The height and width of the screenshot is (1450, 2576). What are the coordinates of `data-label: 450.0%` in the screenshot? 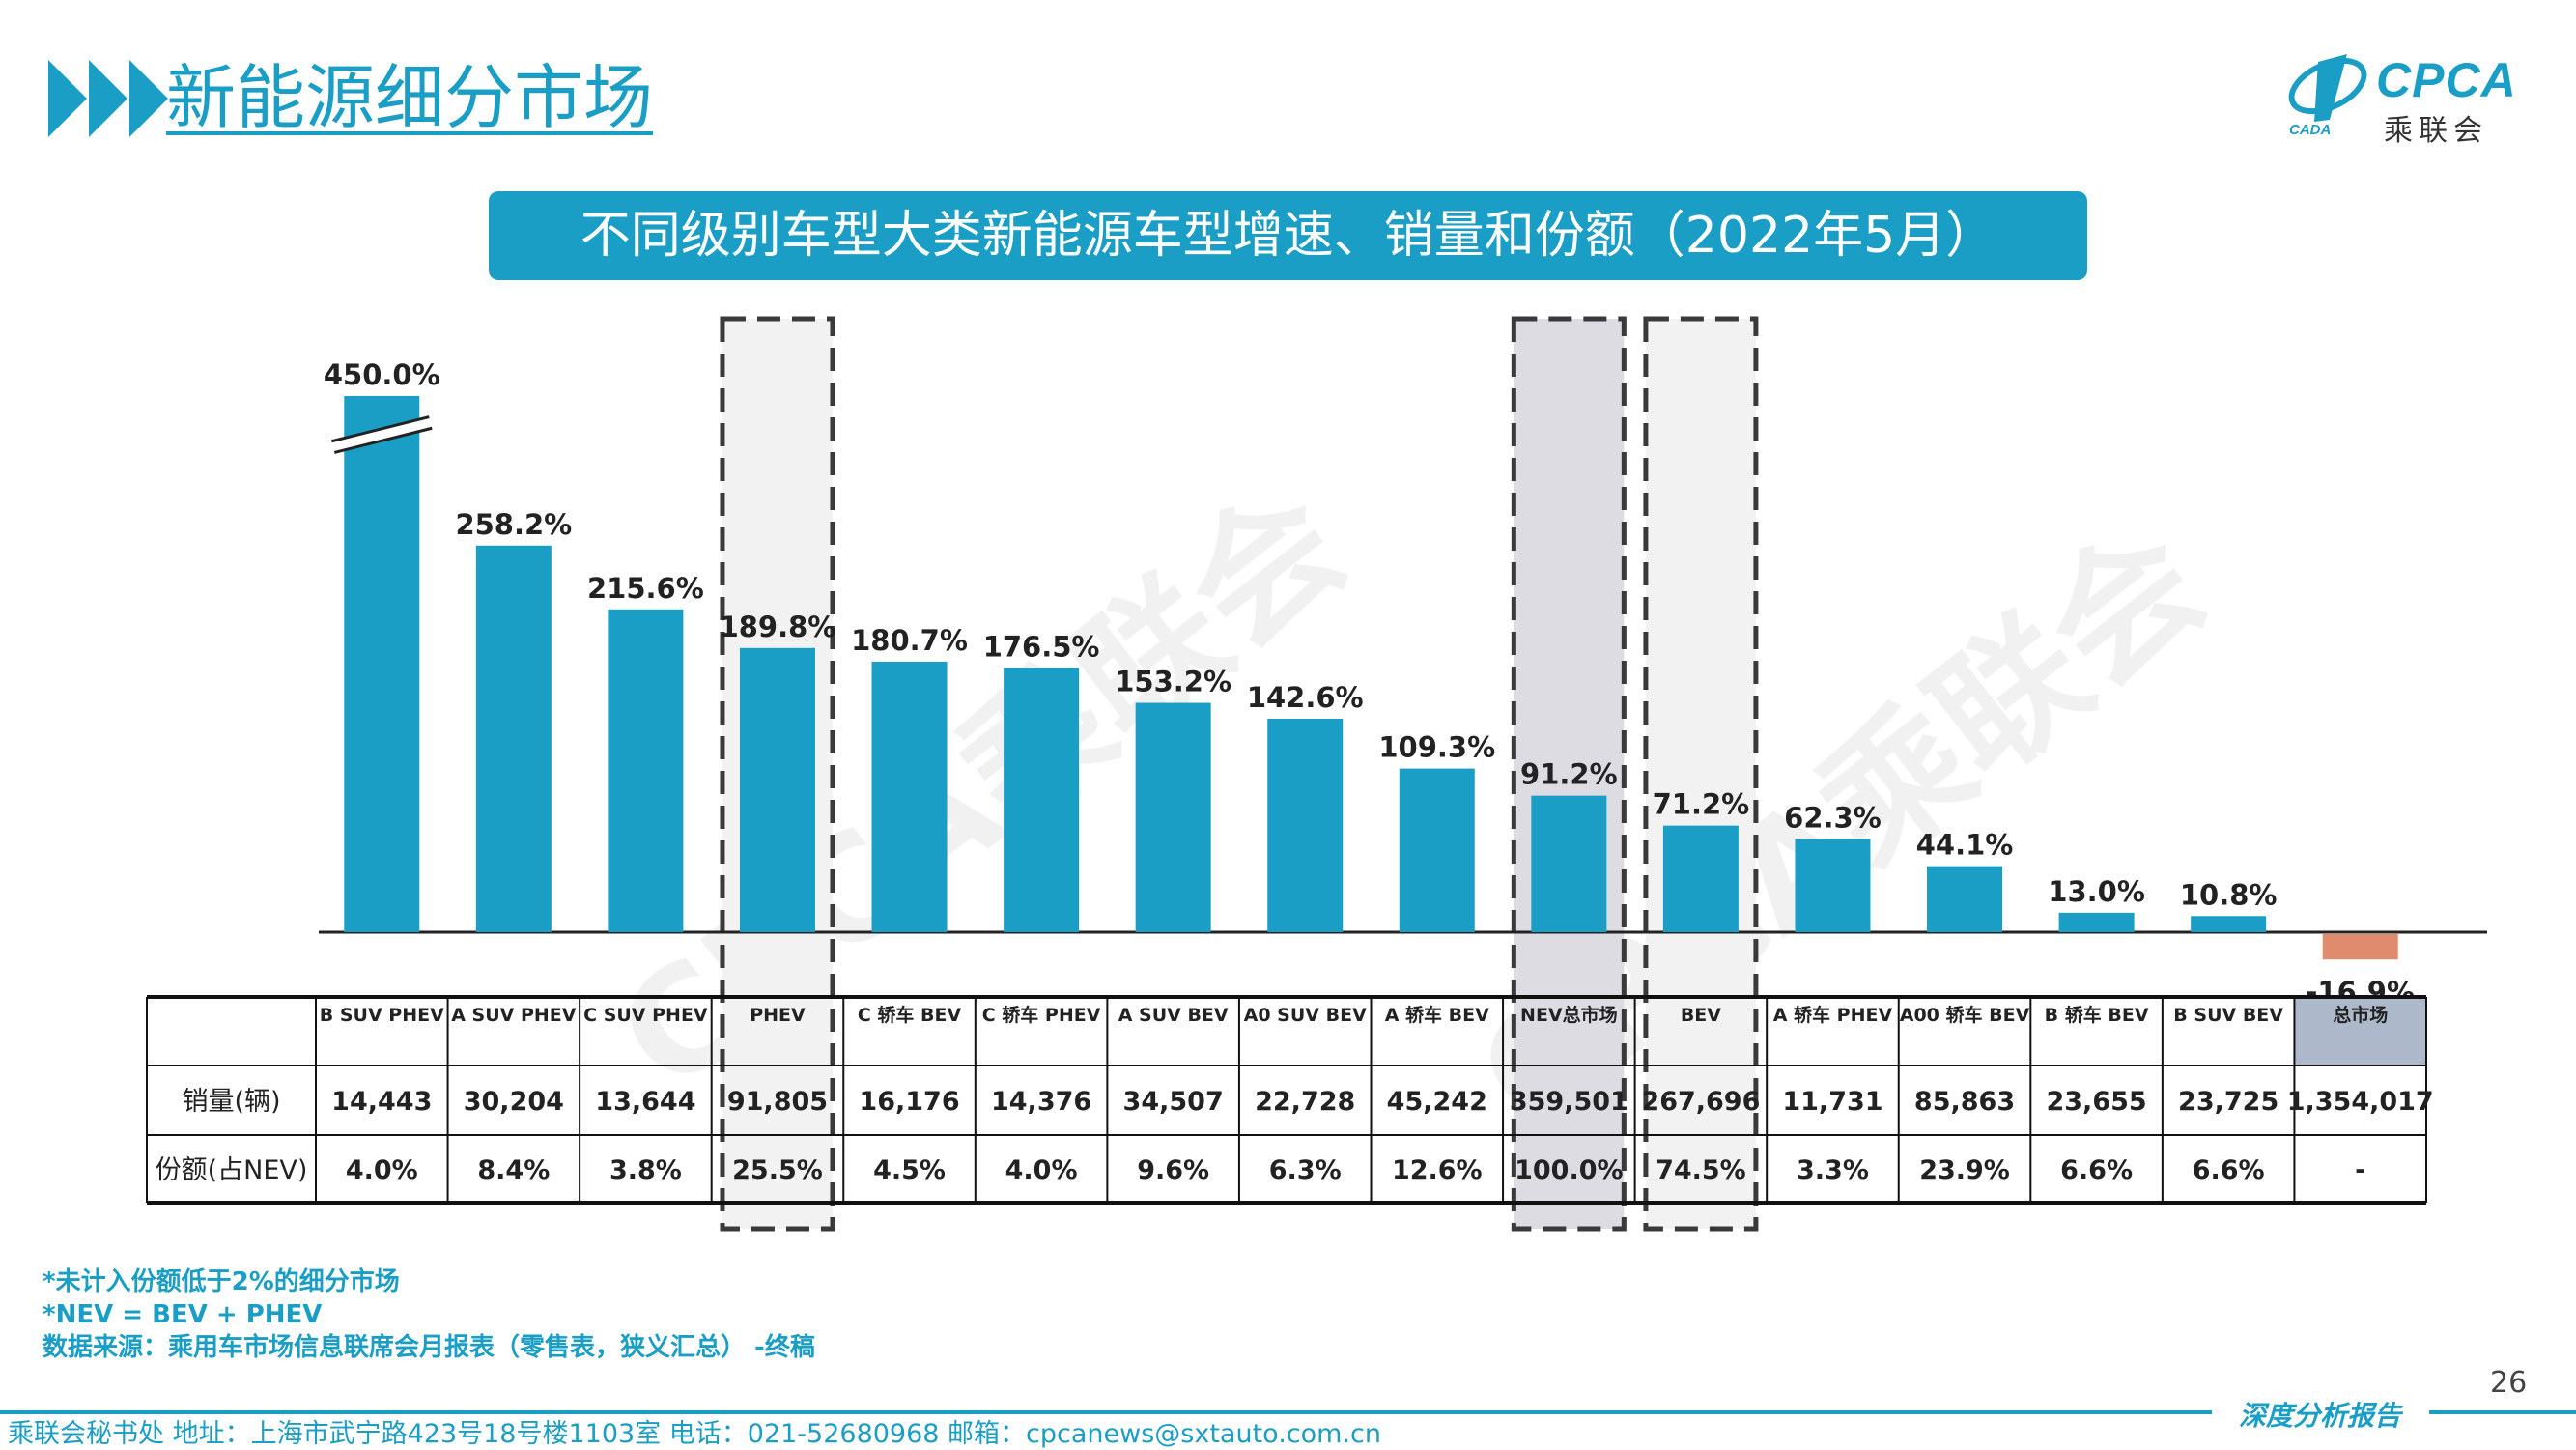 It's located at (382, 375).